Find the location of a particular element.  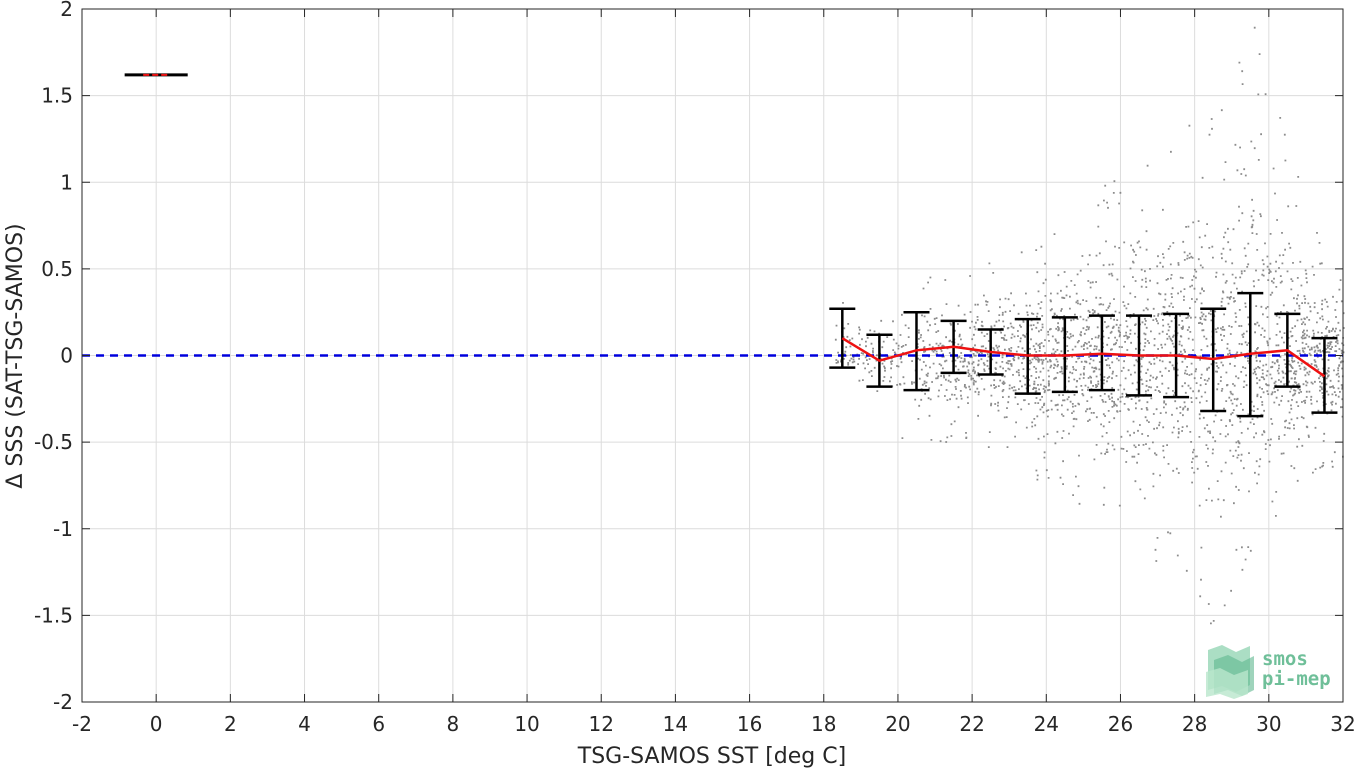

x-tick-label: 28 is located at coordinates (1194, 724).